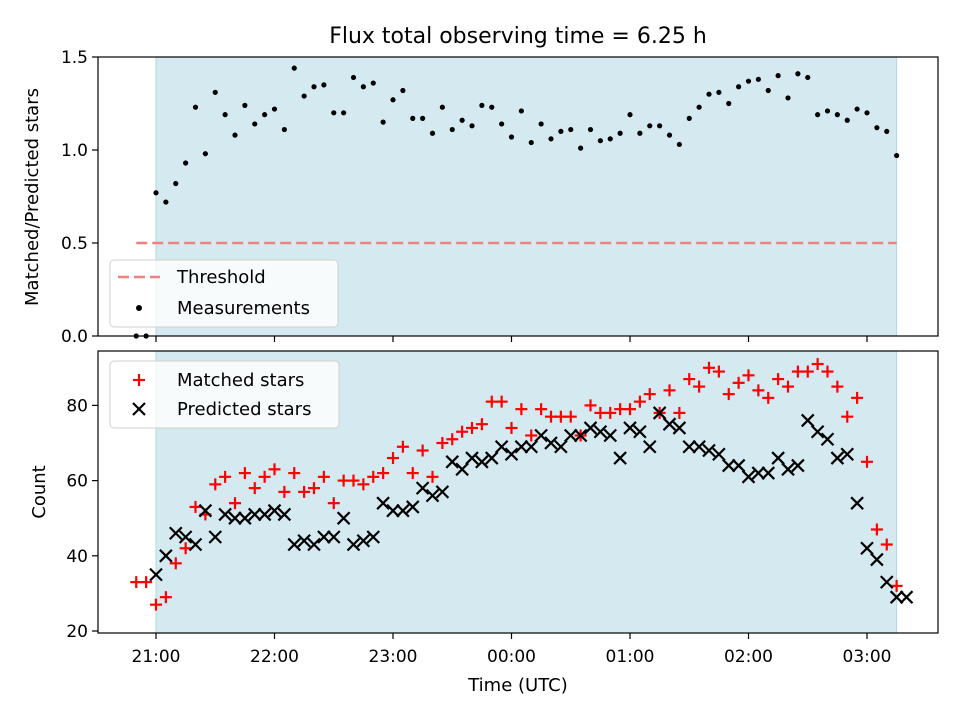  What do you see at coordinates (517, 685) in the screenshot?
I see `x-axis-label: Time (UTC)` at bounding box center [517, 685].